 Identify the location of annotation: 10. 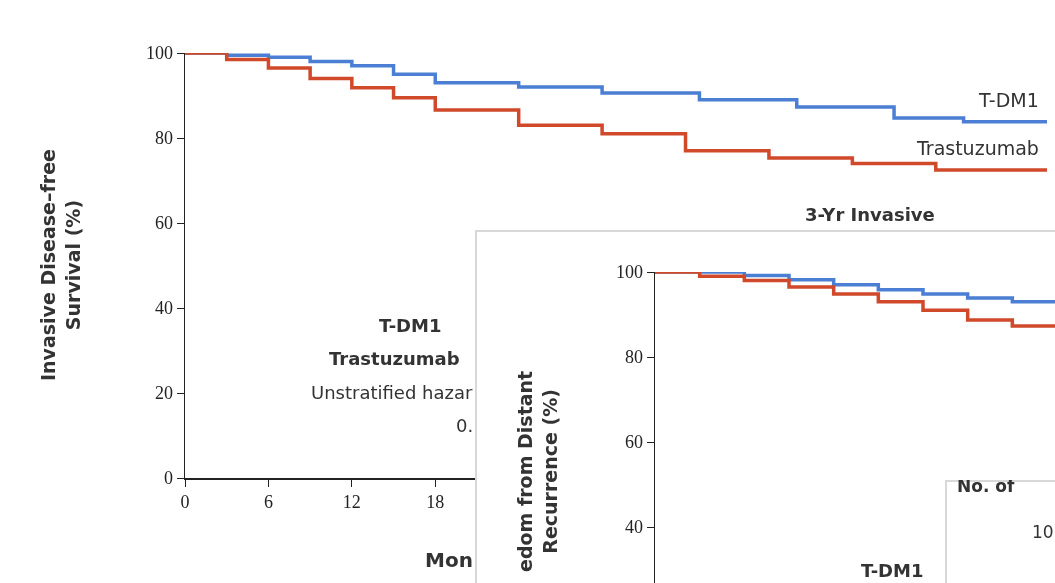
(1043, 532).